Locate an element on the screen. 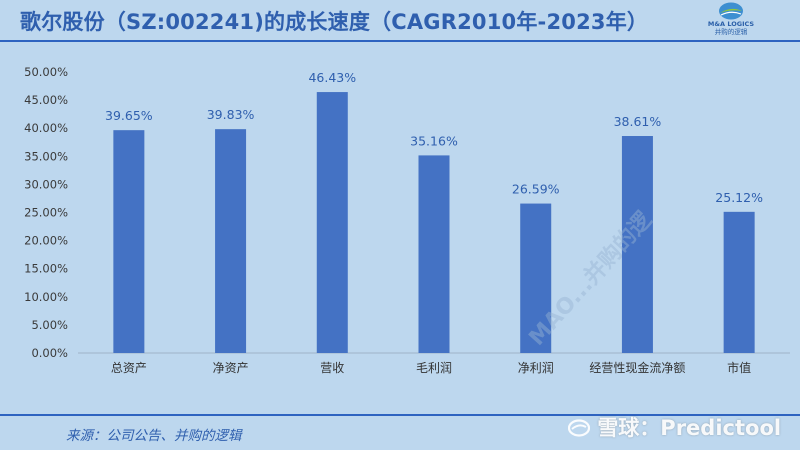  data-label: 35.16% is located at coordinates (434, 140).